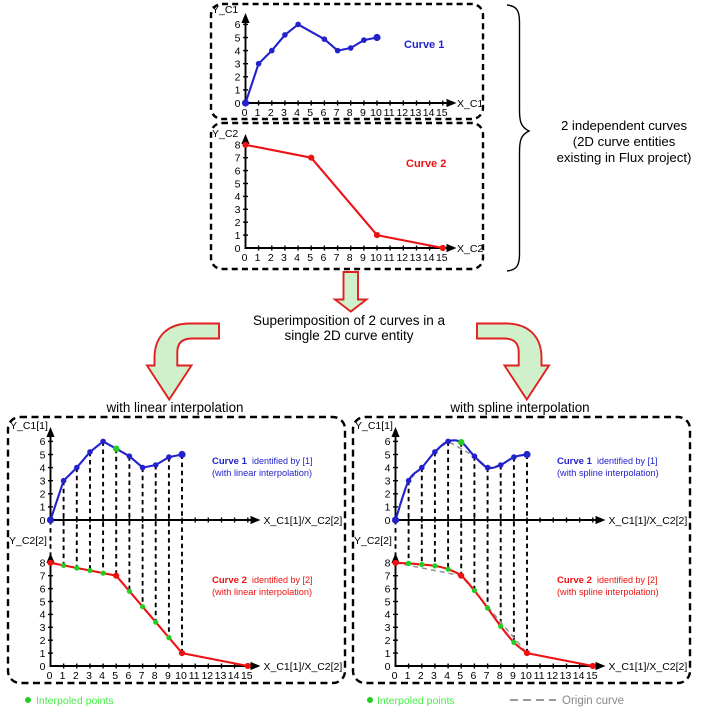 The height and width of the screenshot is (715, 703). What do you see at coordinates (262, 592) in the screenshot?
I see `svg-text: (with linear interpolation)` at bounding box center [262, 592].